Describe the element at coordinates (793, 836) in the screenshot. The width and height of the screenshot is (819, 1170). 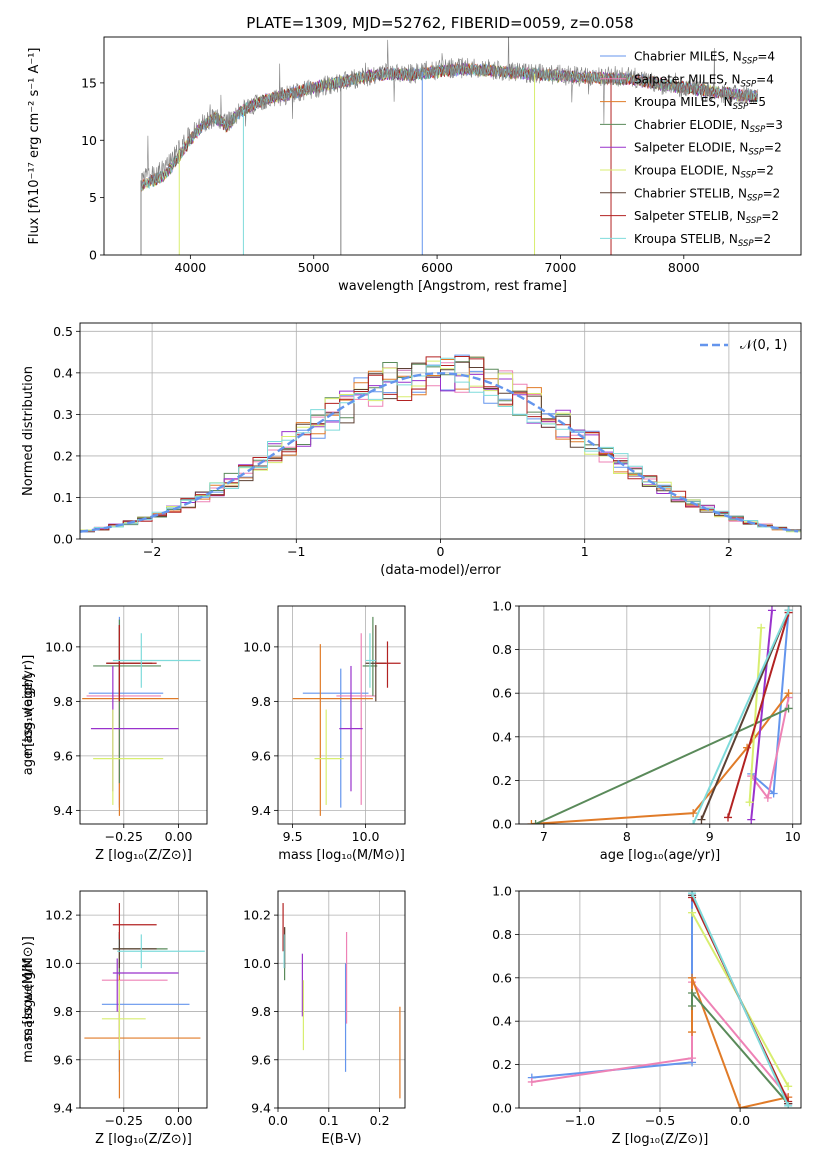
I see `x-tick-label: 10` at that location.